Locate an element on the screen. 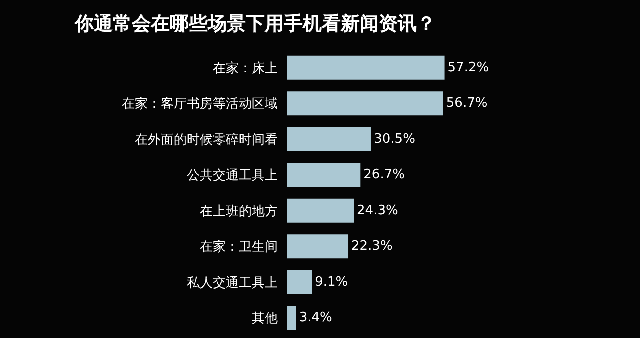 The image size is (640, 338). data-label: 57.2% is located at coordinates (469, 68).